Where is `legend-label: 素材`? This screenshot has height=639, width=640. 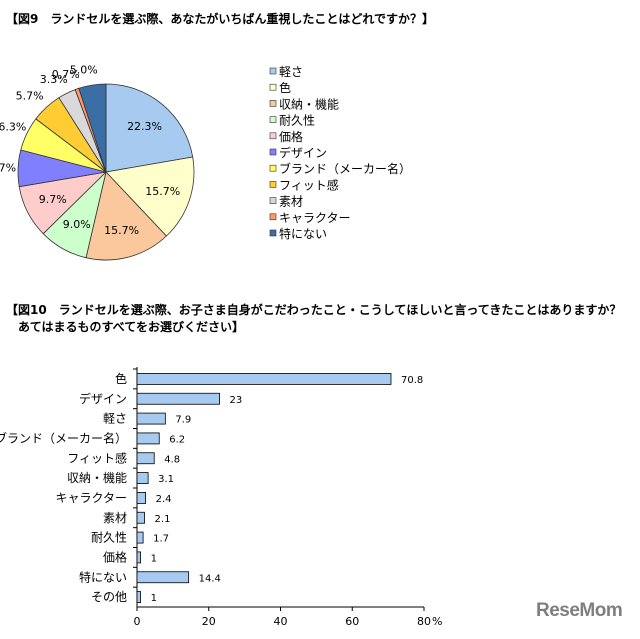
legend-label: 素材 is located at coordinates (291, 202).